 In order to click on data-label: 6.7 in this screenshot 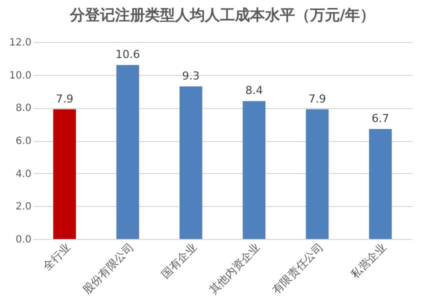, I will do `click(381, 119)`.